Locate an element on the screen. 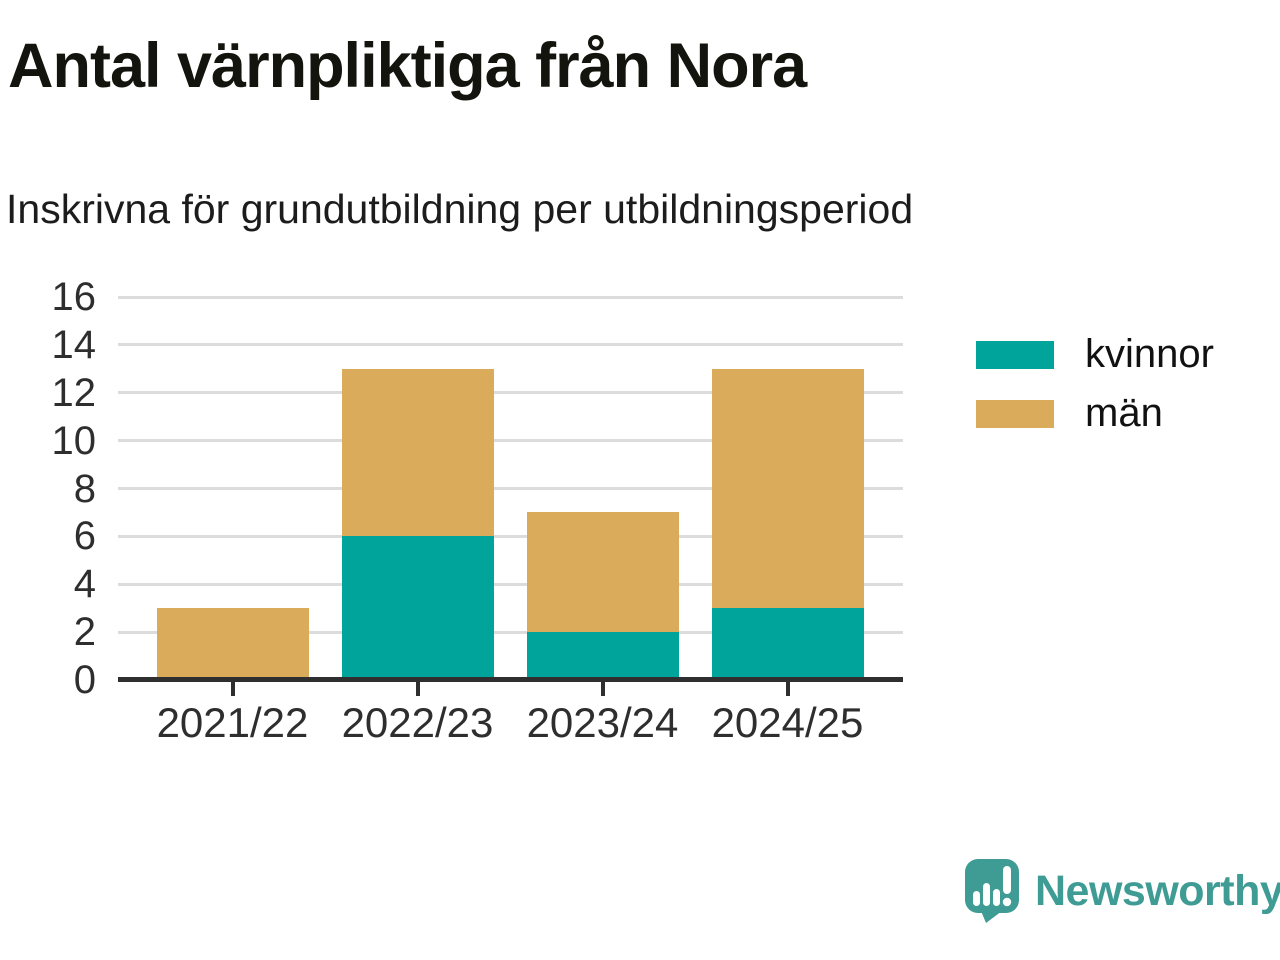  bar-segment-kvinnor-2024/25 is located at coordinates (787, 644).